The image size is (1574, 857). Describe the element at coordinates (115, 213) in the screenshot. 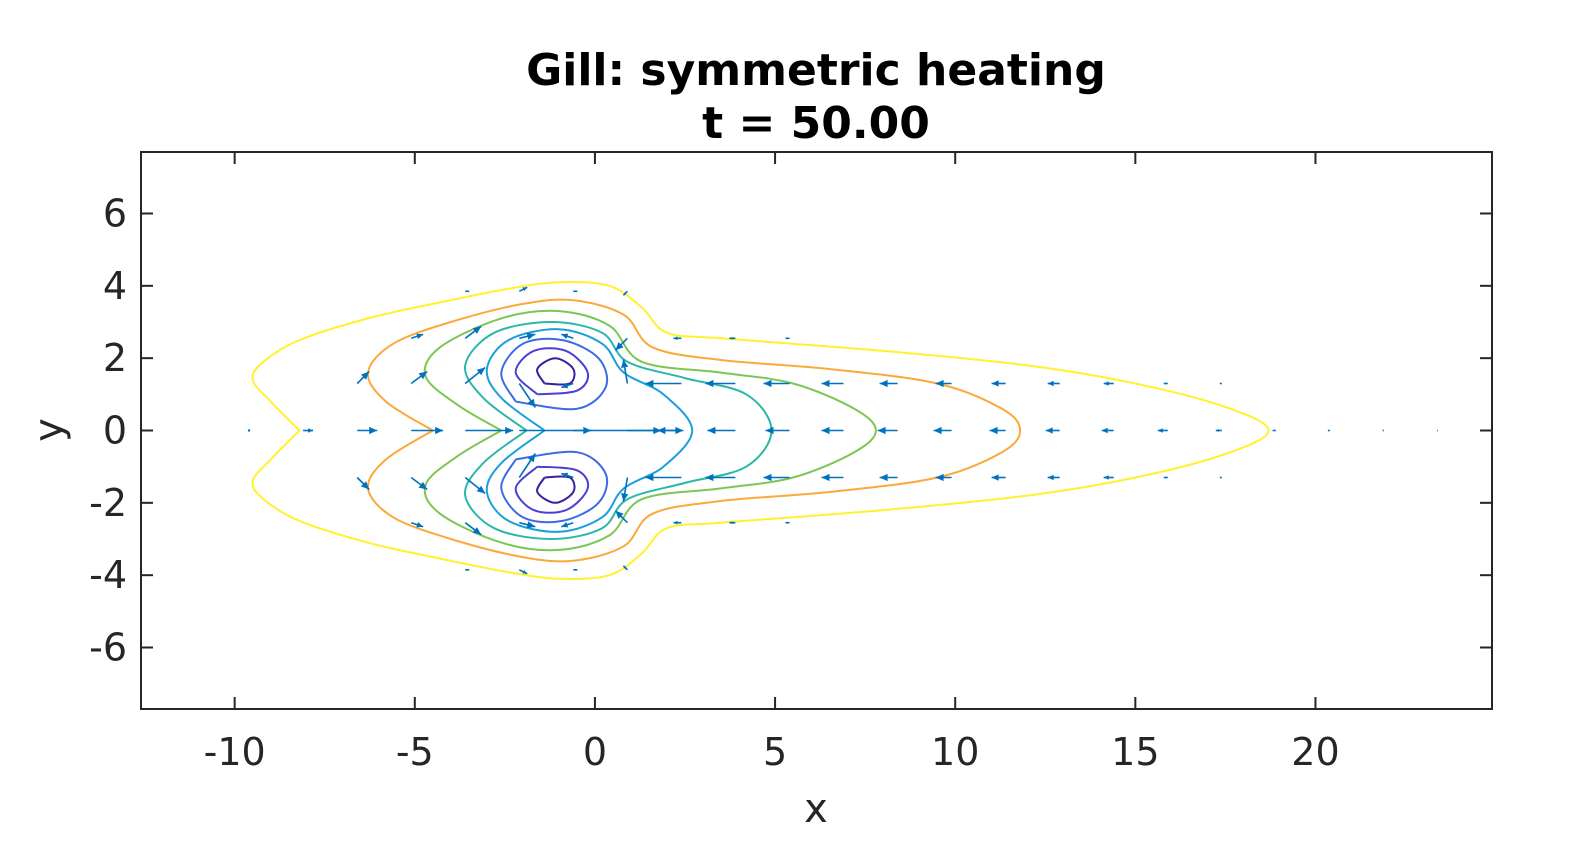

I see `y-tick-label: 6` at that location.